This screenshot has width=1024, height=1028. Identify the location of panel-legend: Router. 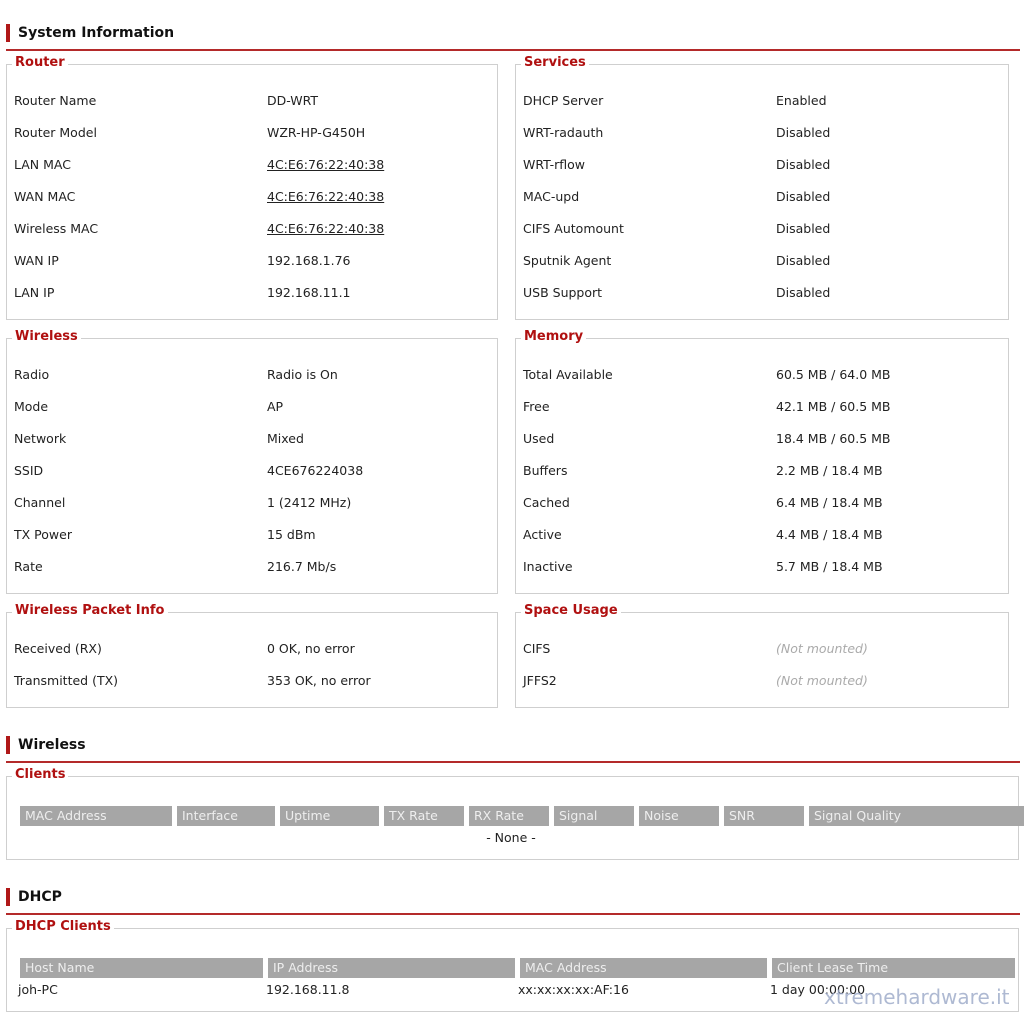
(40, 63).